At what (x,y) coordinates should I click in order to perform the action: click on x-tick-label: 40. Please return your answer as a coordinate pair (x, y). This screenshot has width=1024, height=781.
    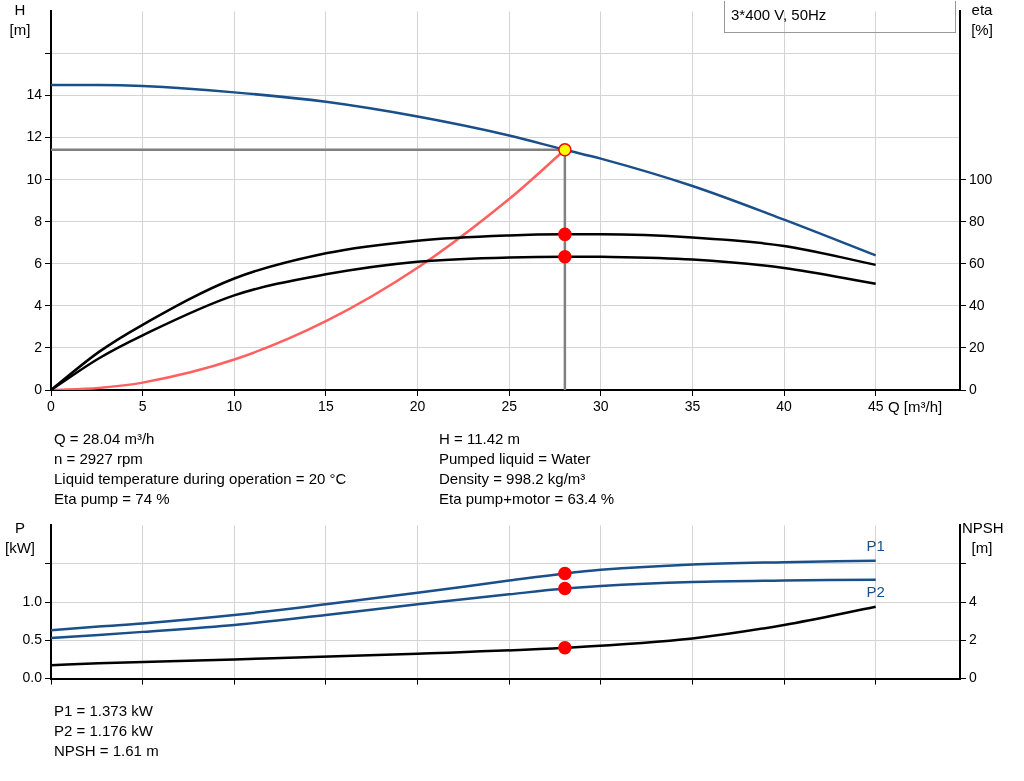
    Looking at the image, I should click on (784, 406).